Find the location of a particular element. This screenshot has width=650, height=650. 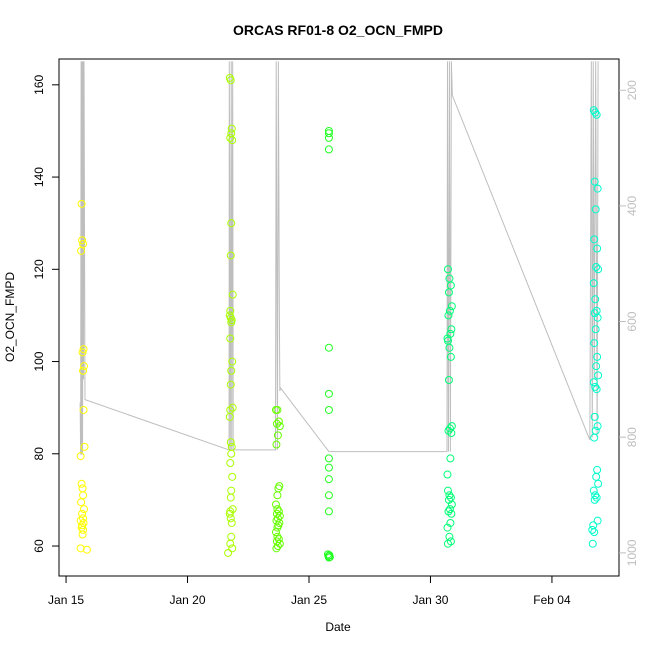

y-tick-label: 140 is located at coordinates (39, 177).